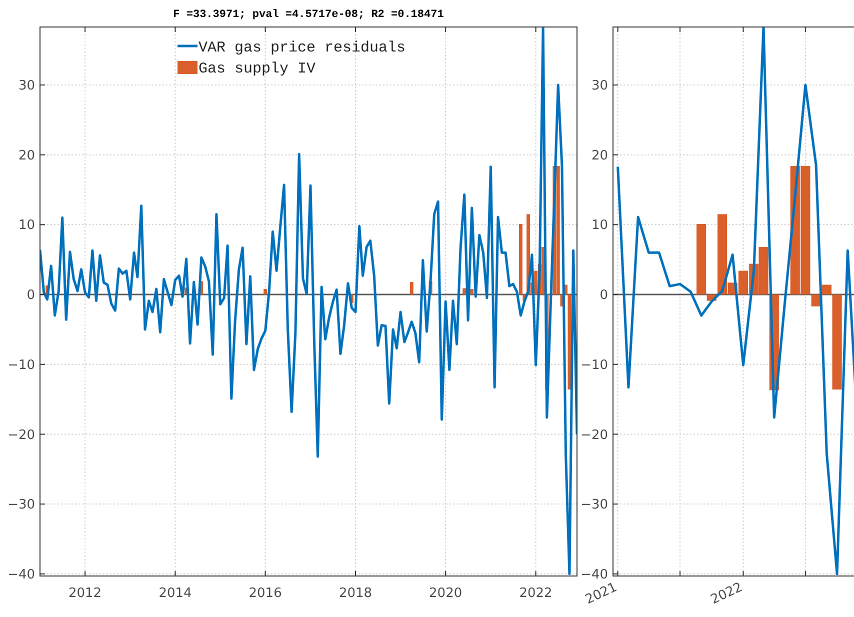  What do you see at coordinates (302, 47) in the screenshot?
I see `legend-label: VAR gas price residuals` at bounding box center [302, 47].